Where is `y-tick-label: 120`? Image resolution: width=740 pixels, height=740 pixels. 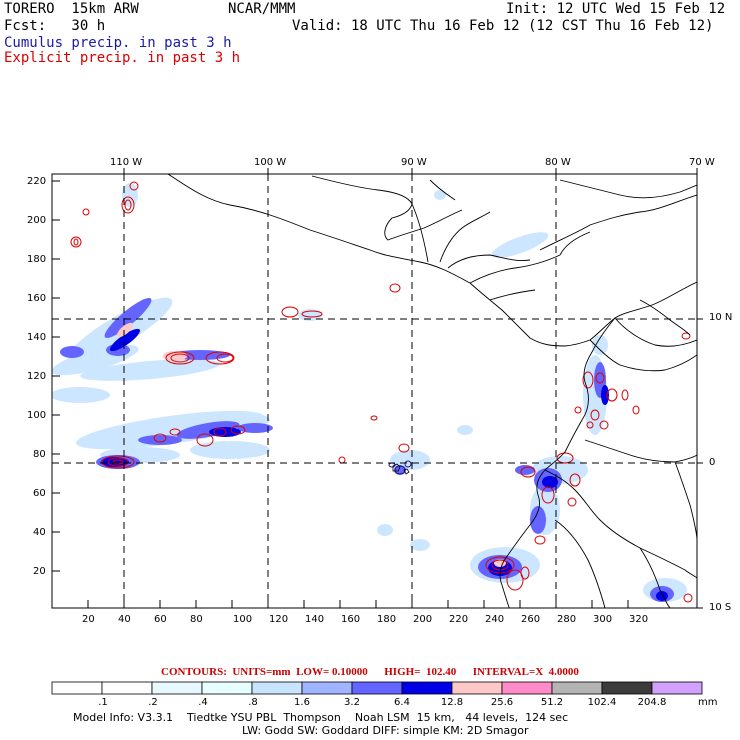 y-tick-label: 120 is located at coordinates (37, 376).